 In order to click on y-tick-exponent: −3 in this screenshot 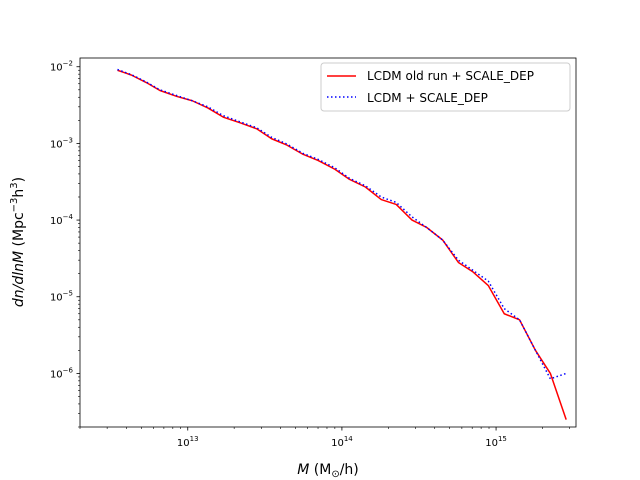, I will do `click(68, 140)`.